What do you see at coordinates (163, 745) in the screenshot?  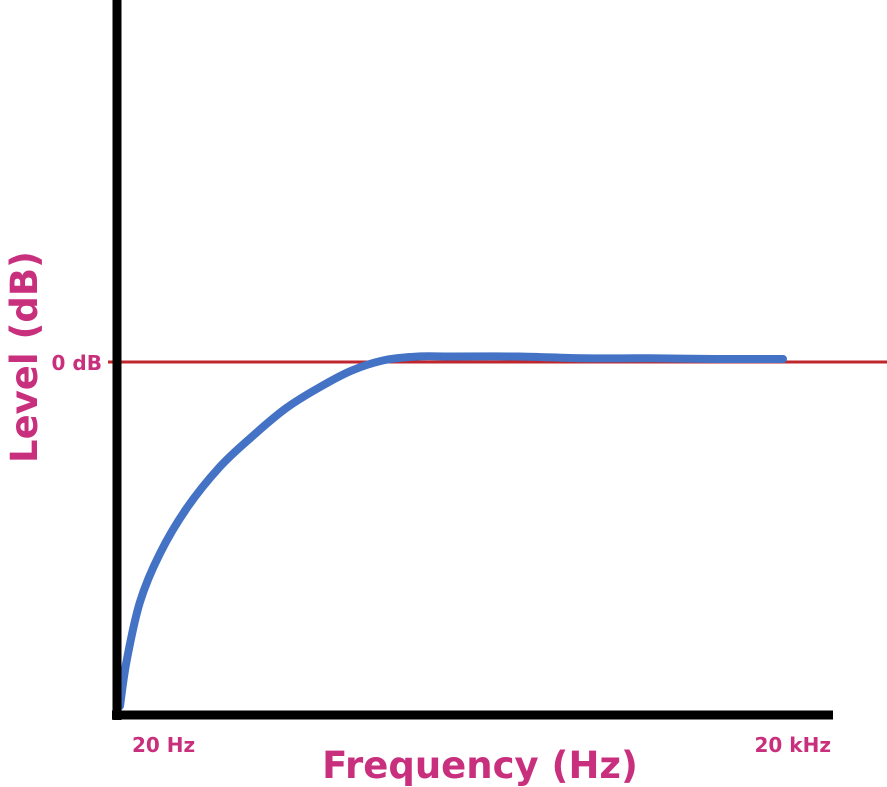 I see `x-tick-label-start: 20 Hz` at bounding box center [163, 745].